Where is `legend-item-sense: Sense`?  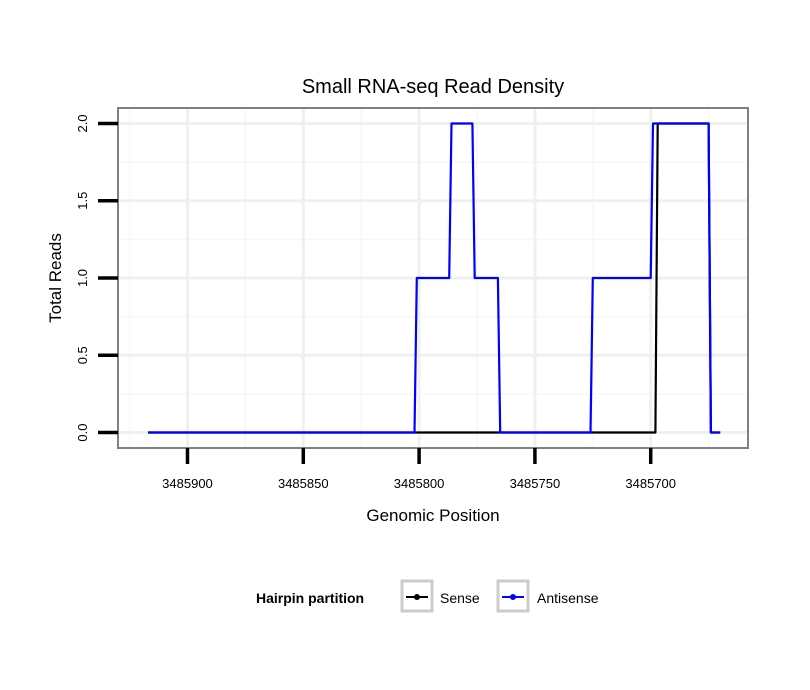 legend-item-sense: Sense is located at coordinates (440, 596).